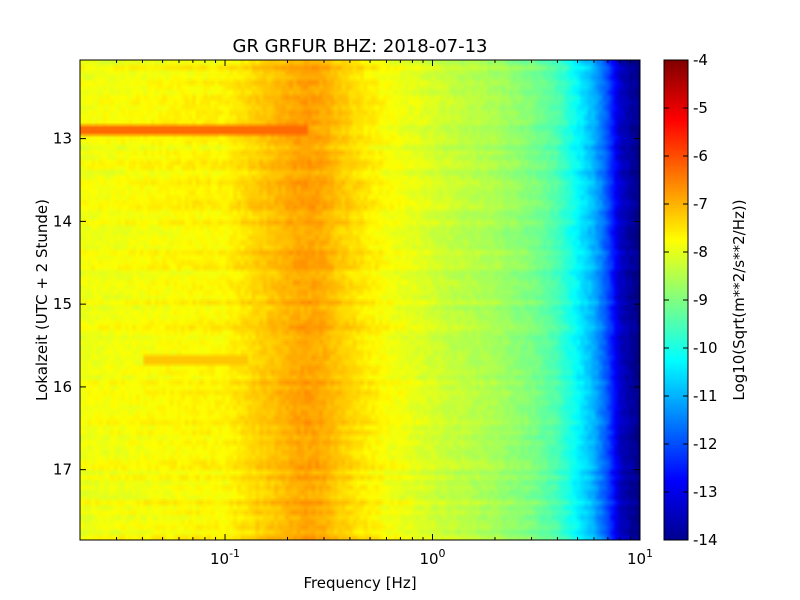 The height and width of the screenshot is (600, 800). Describe the element at coordinates (432, 557) in the screenshot. I see `x-tick-label: 10⁰` at that location.